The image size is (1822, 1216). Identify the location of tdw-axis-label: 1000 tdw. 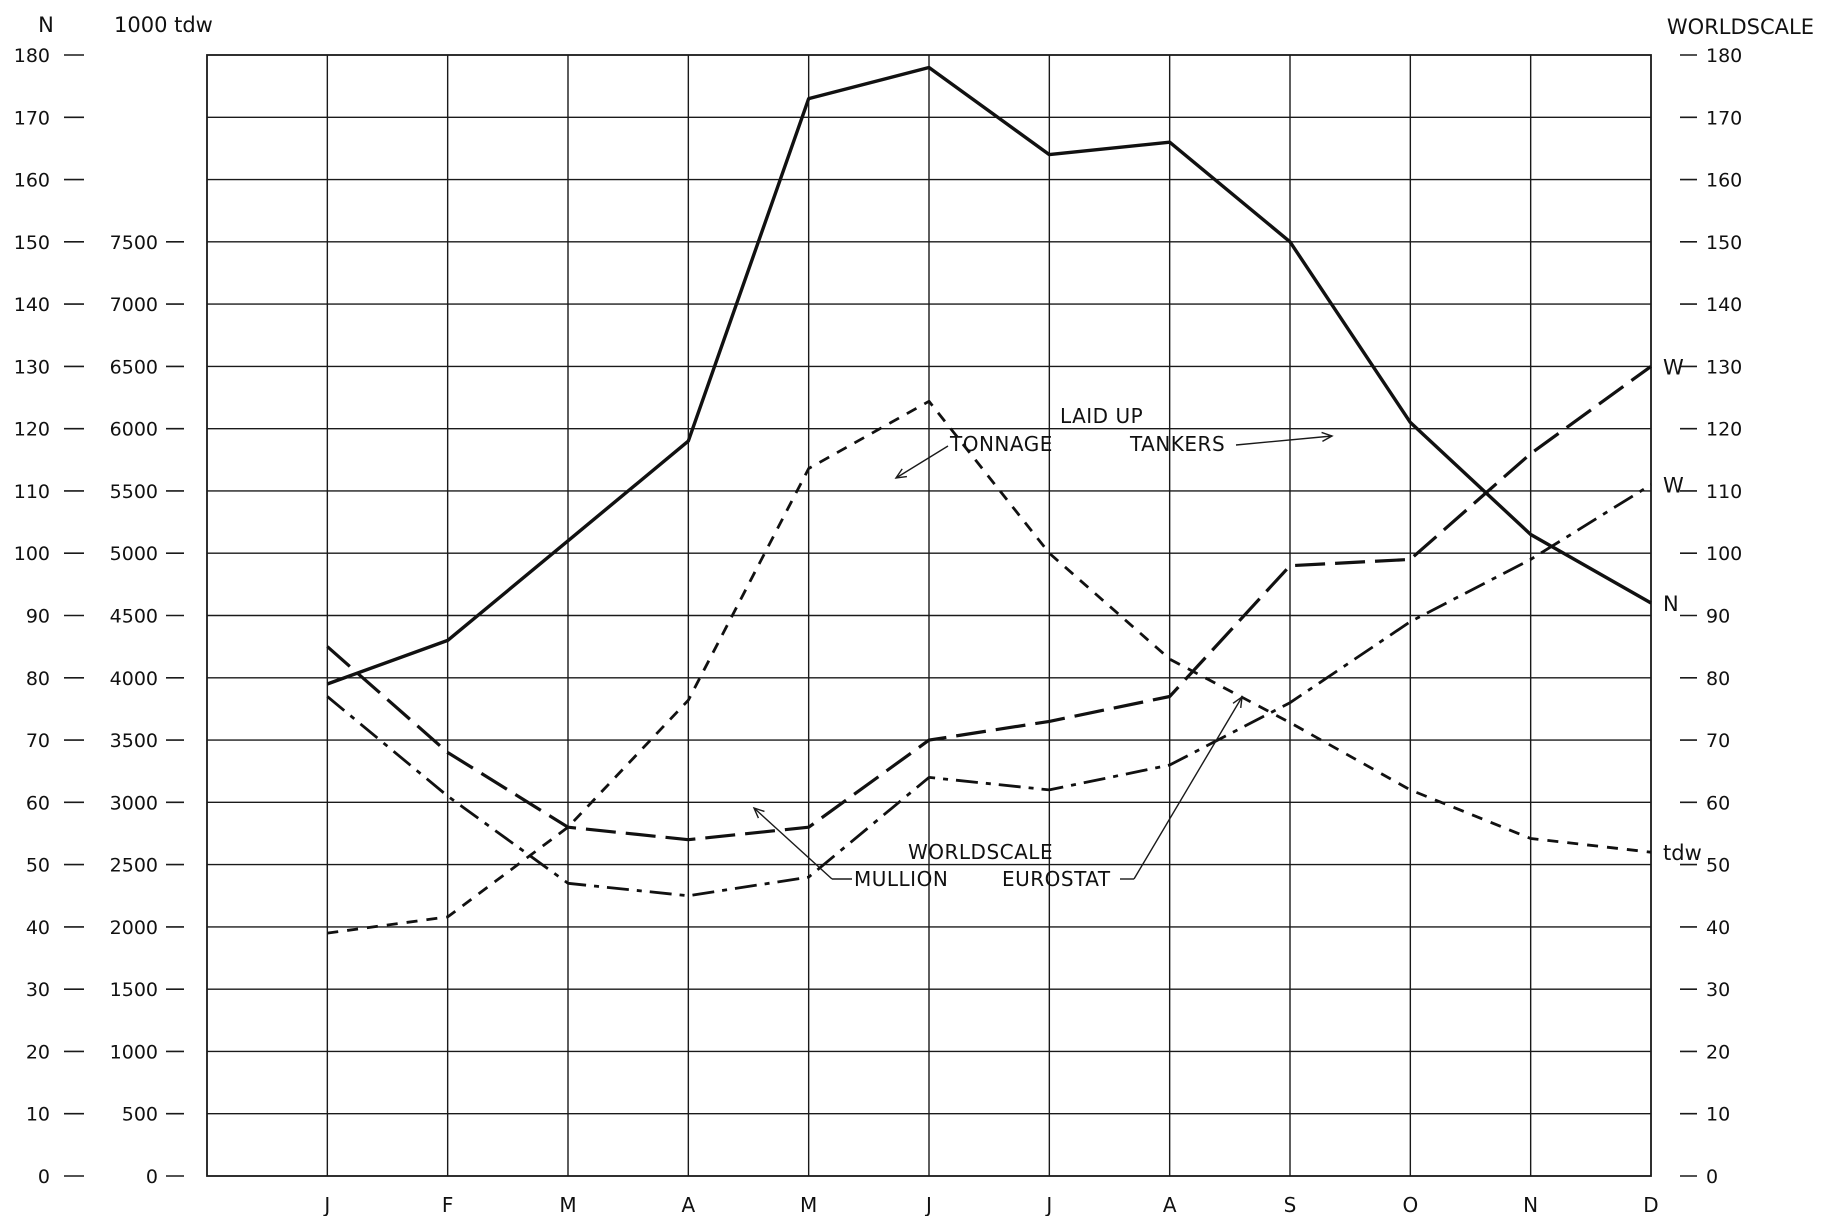
(163, 25).